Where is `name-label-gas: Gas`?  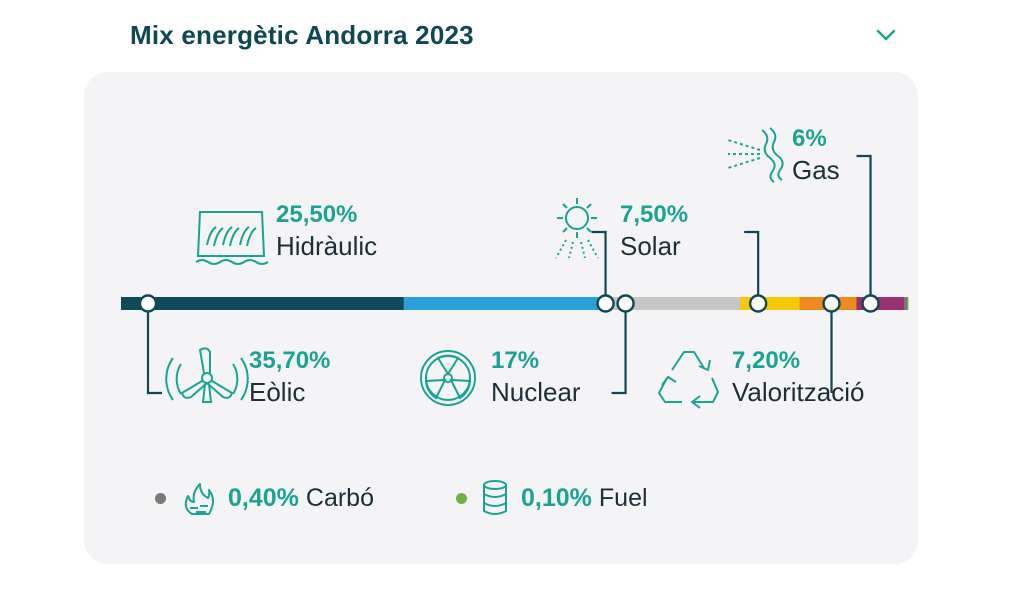
name-label-gas: Gas is located at coordinates (816, 170).